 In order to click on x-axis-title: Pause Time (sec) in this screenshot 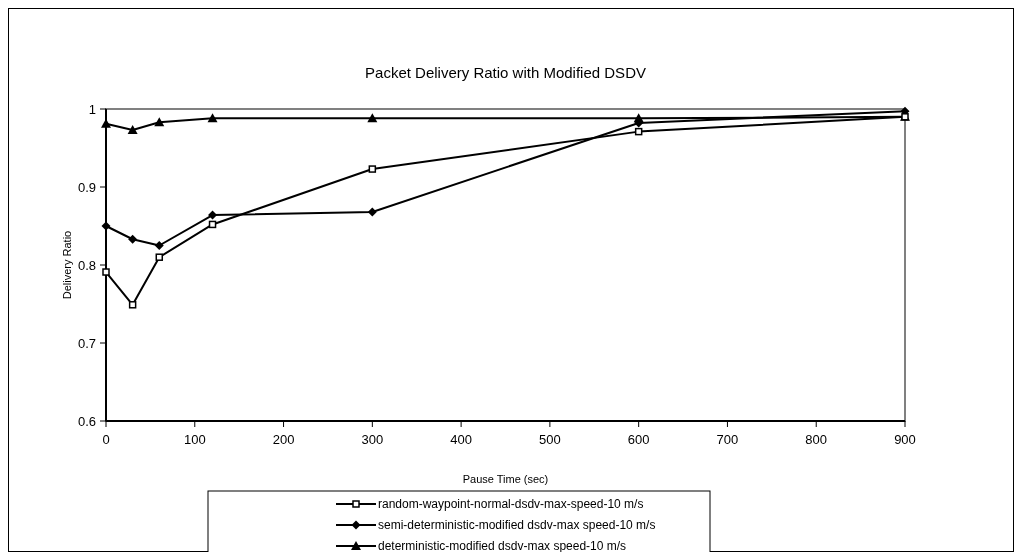, I will do `click(505, 479)`.